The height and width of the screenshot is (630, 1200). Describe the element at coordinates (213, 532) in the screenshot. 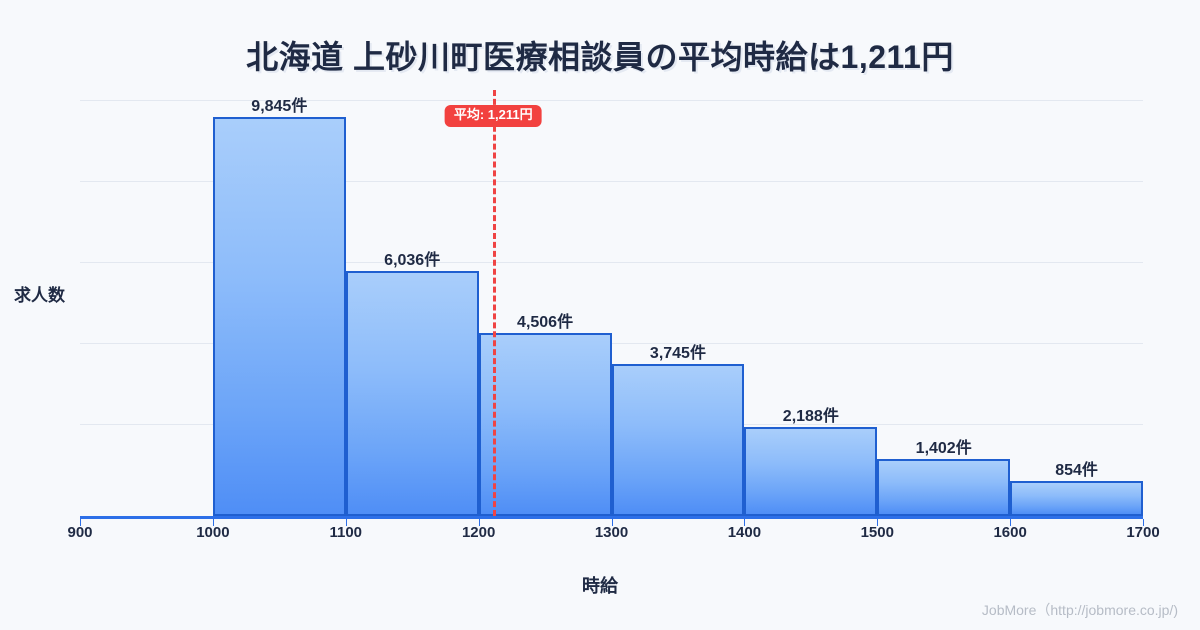

I see `x-axis-tick-label: 1000` at that location.